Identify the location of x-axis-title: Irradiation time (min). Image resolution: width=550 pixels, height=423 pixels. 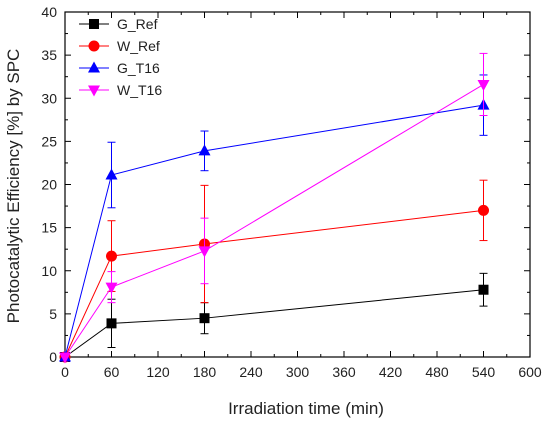
(306, 408).